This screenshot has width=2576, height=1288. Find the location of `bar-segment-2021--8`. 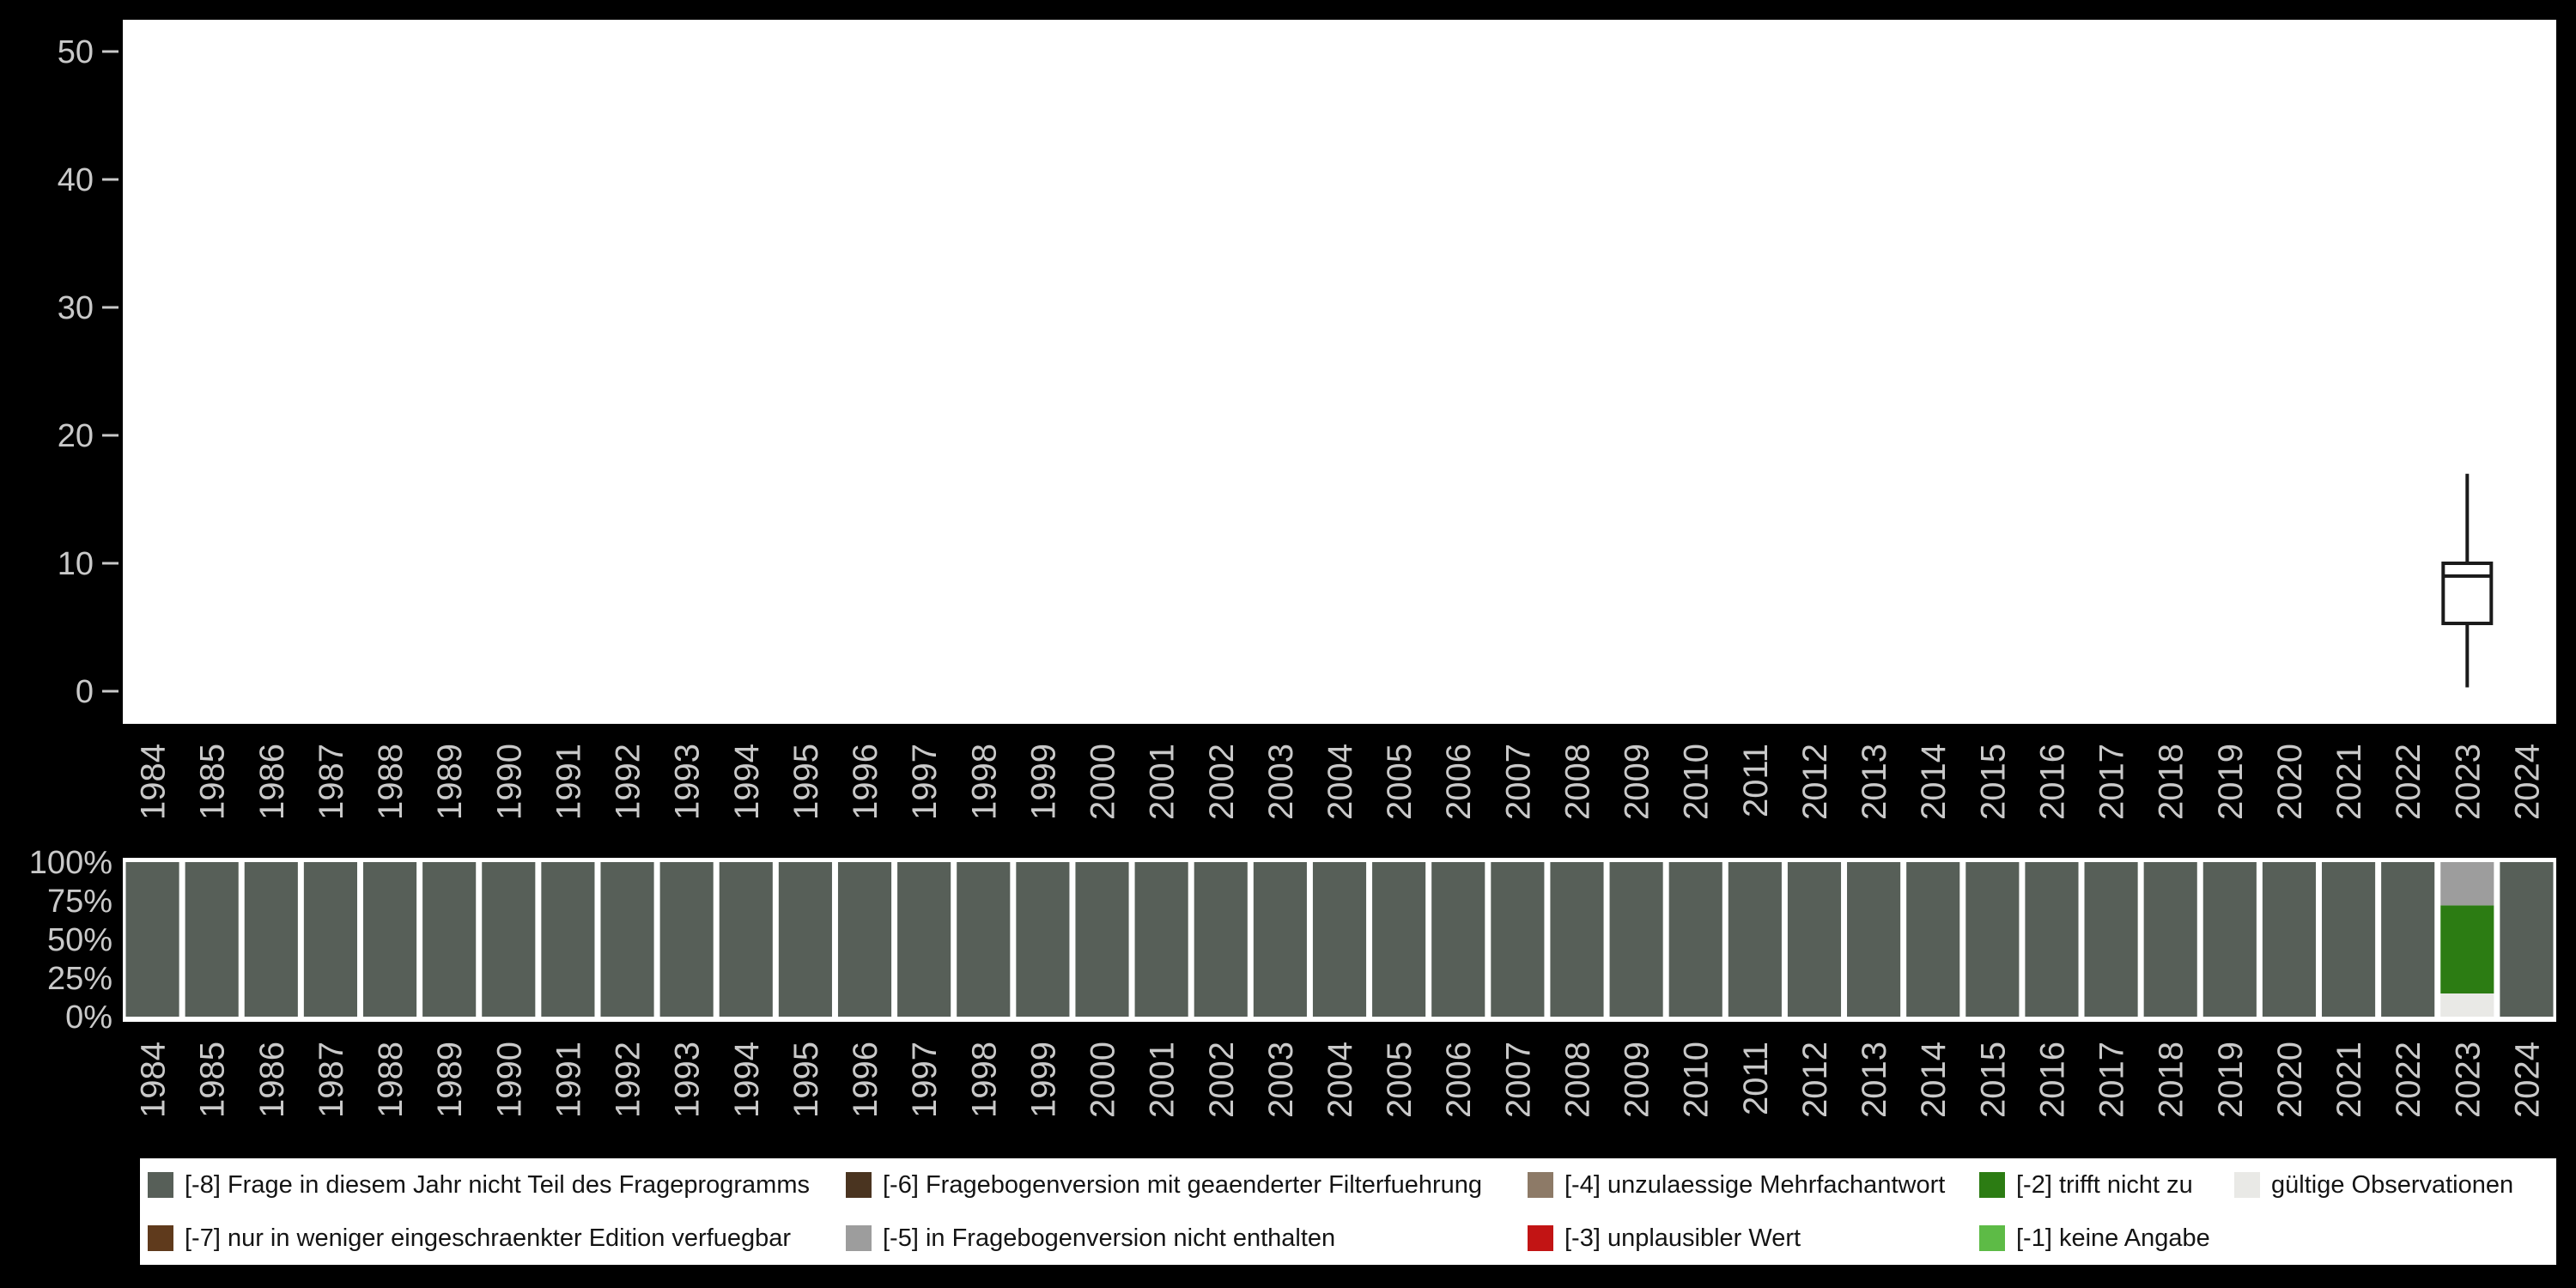

bar-segment-2021--8 is located at coordinates (2349, 940).